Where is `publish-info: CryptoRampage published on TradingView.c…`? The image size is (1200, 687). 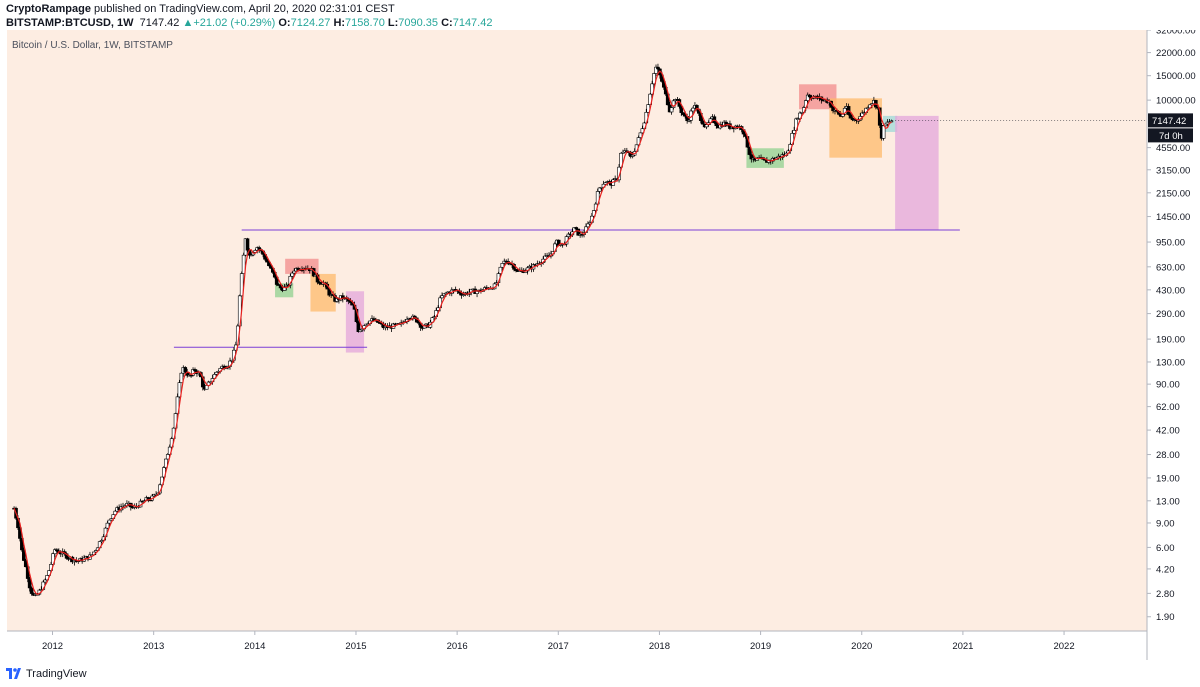 publish-info: CryptoRampage published on TradingView.c… is located at coordinates (200, 9).